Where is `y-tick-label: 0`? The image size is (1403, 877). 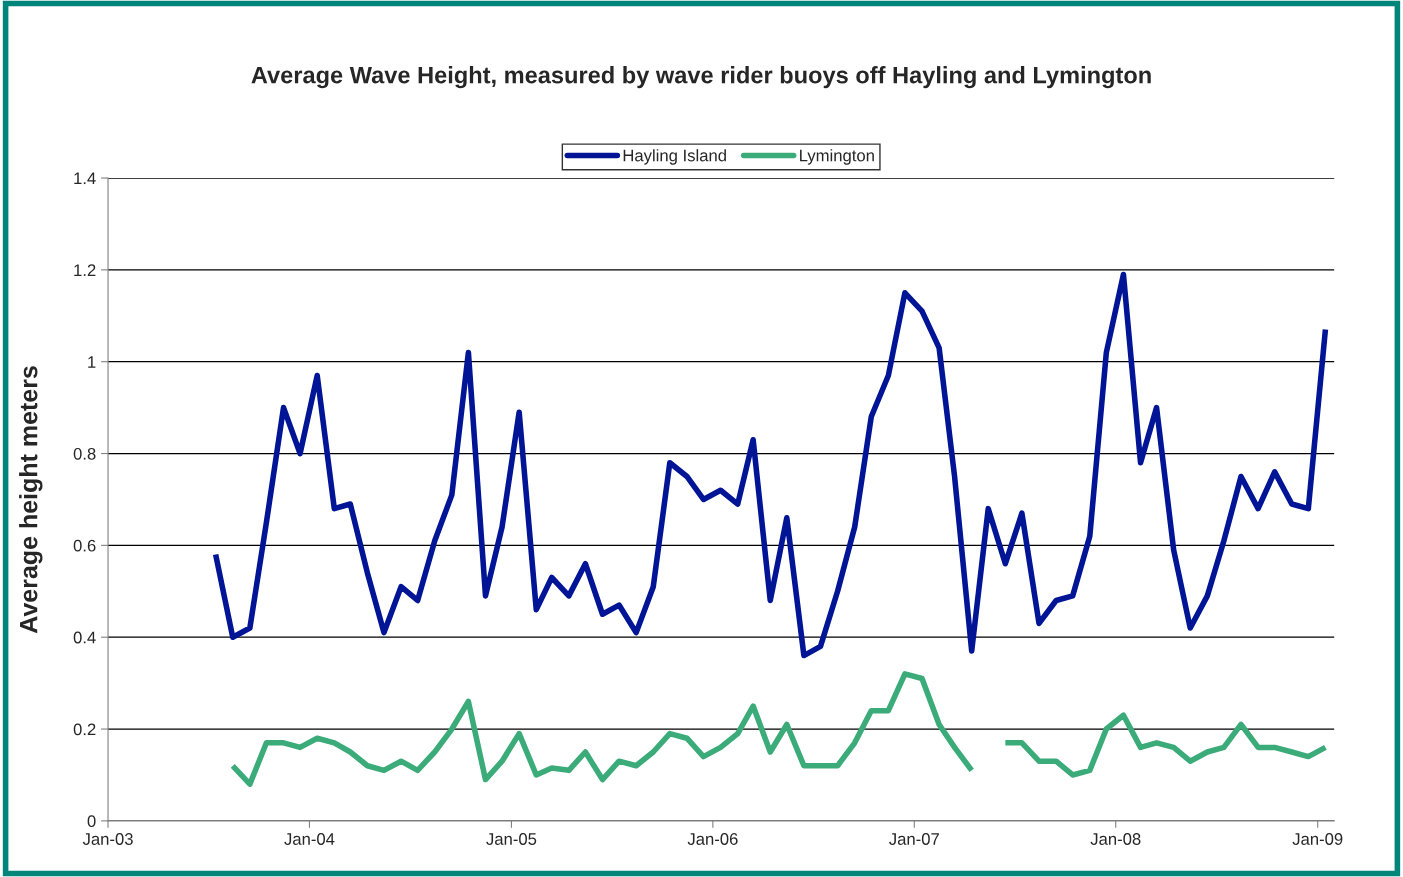 y-tick-label: 0 is located at coordinates (91, 821).